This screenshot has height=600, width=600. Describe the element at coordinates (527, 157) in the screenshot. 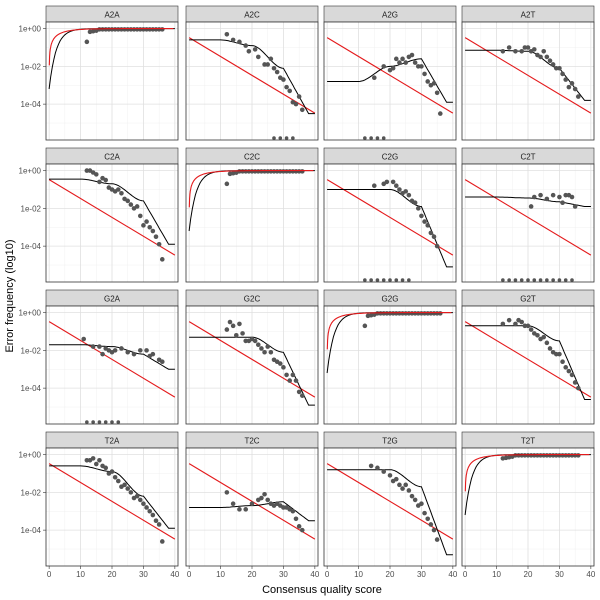

I see `facet-strip-label: C2T` at that location.